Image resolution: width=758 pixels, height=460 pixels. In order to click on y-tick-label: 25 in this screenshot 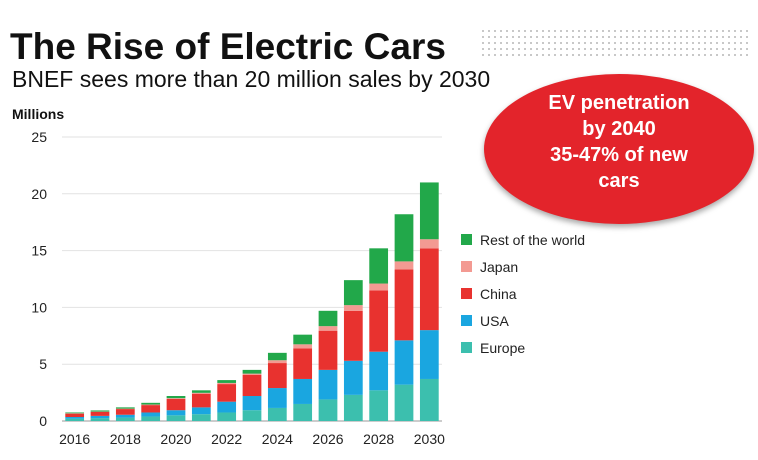, I will do `click(39, 137)`.